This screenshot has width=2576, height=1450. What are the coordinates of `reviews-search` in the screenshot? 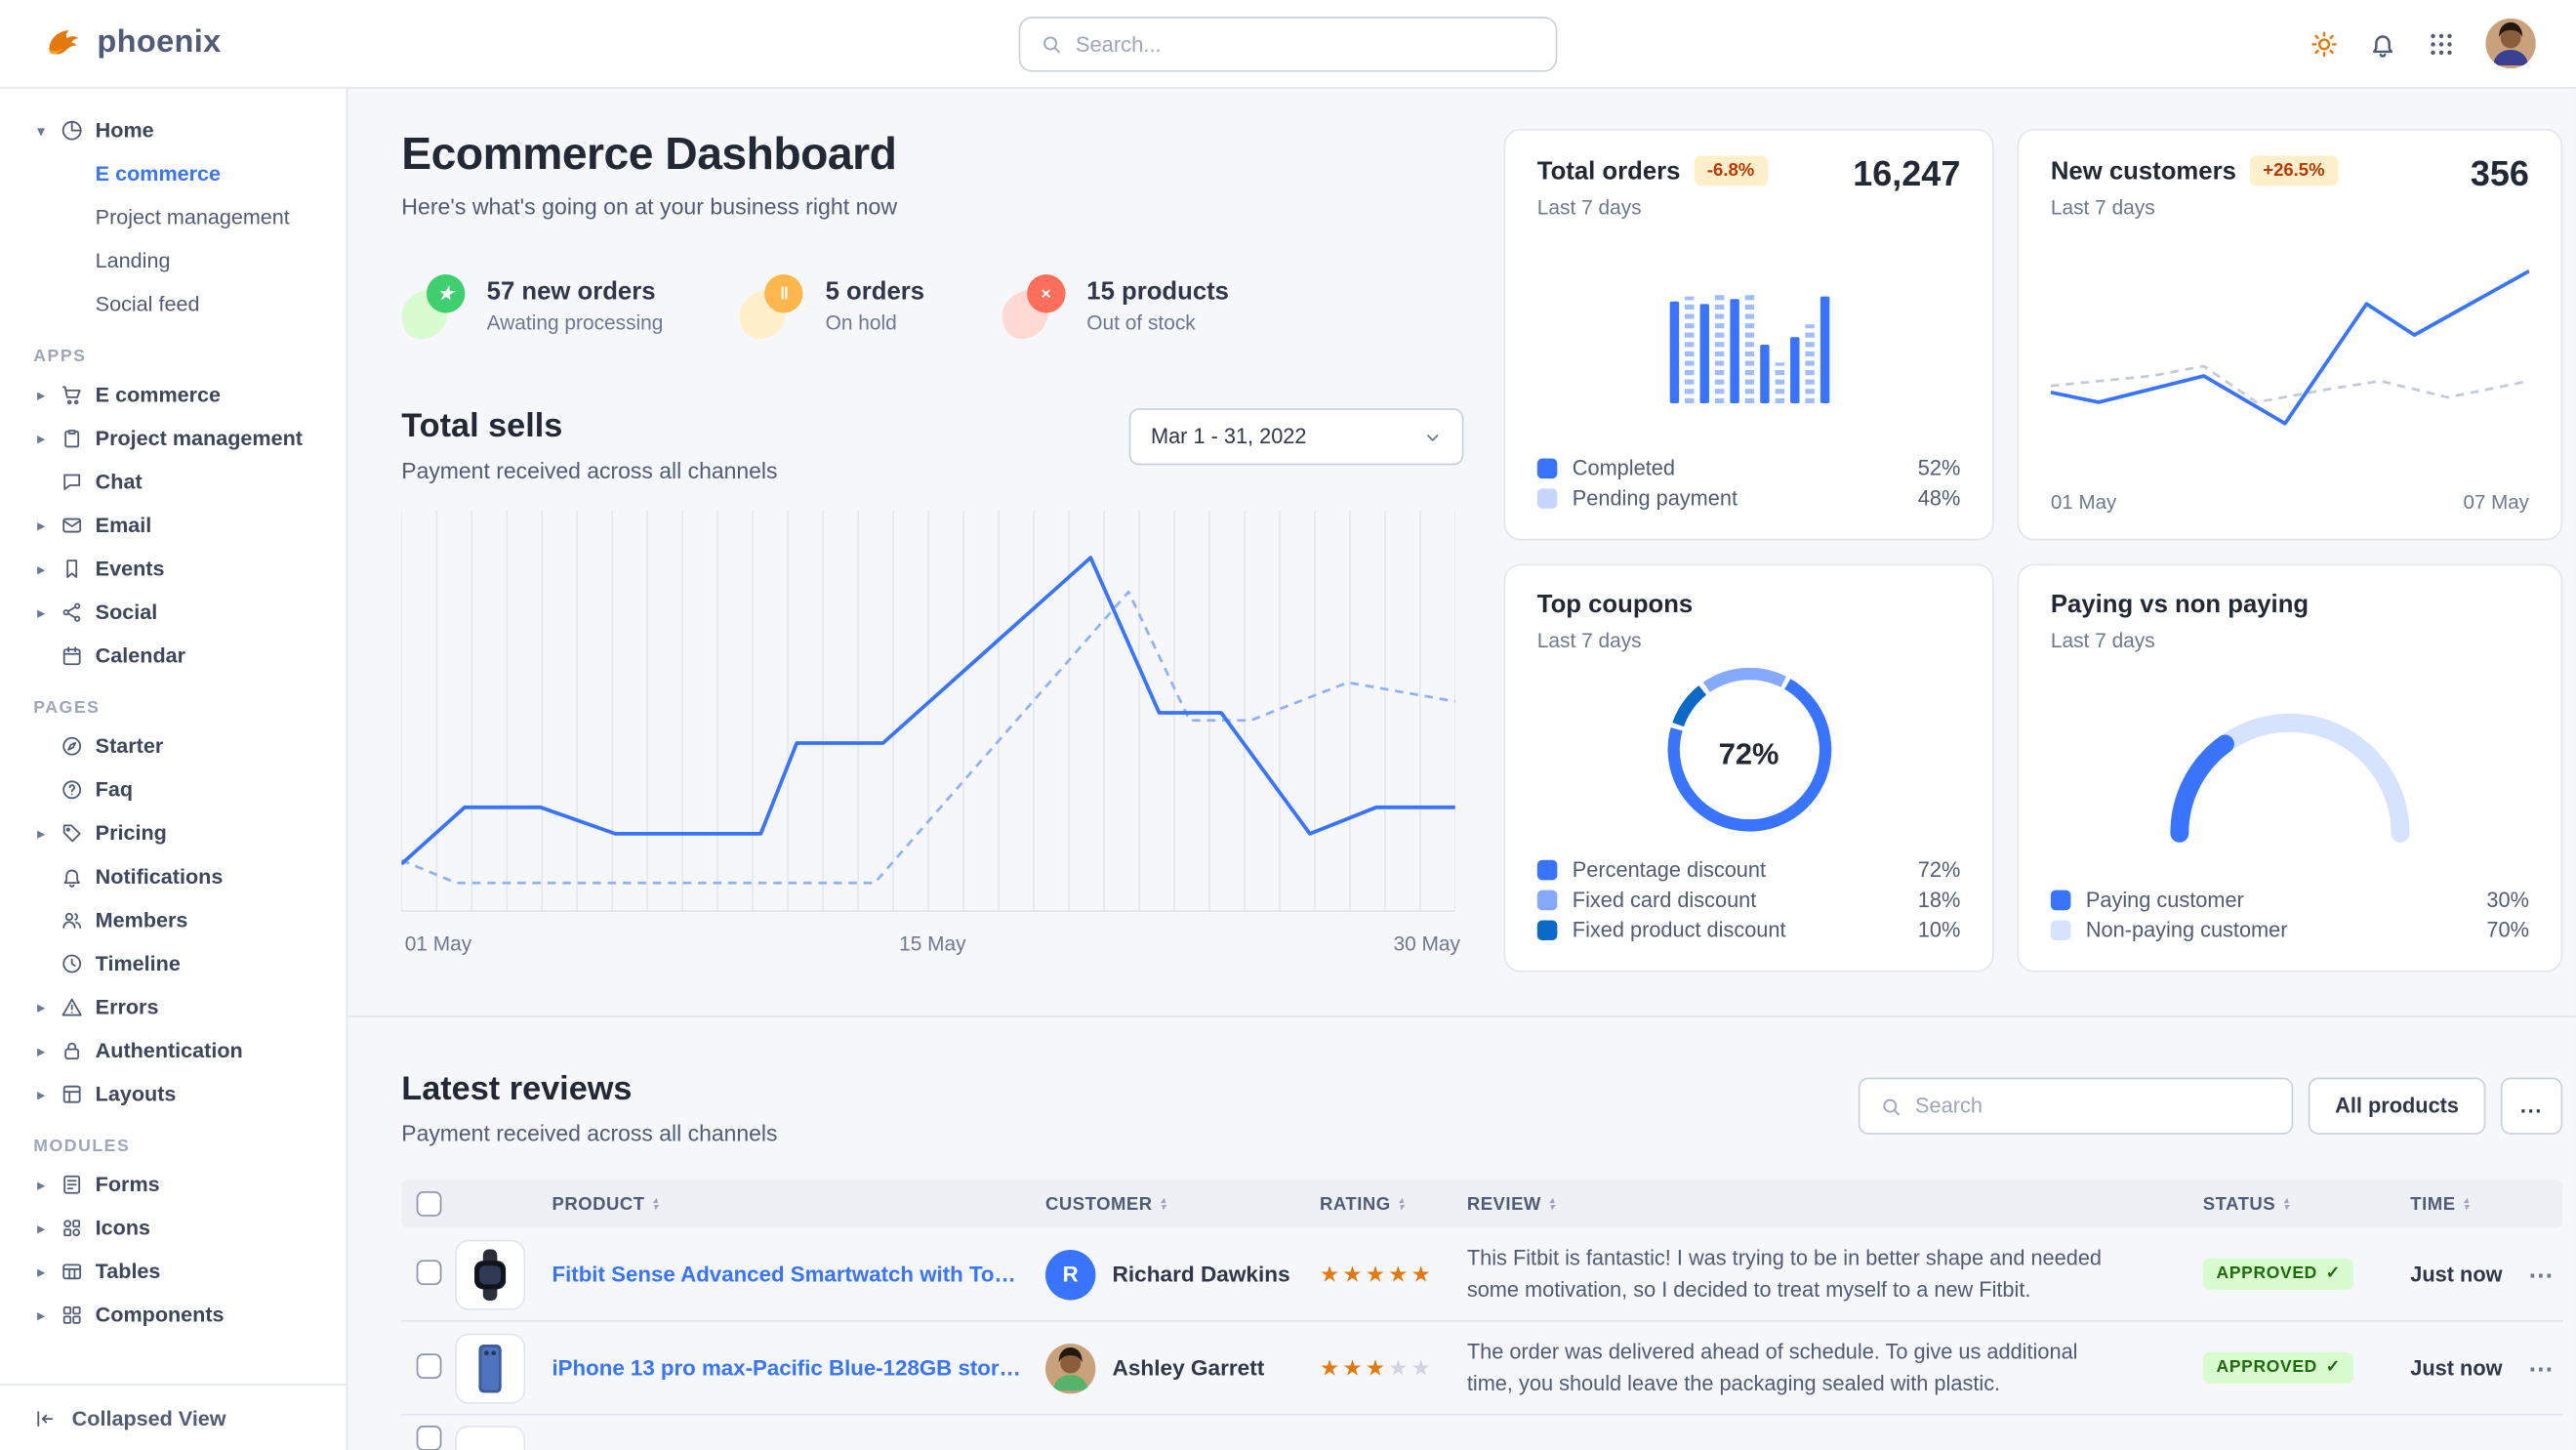 It's located at (2076, 1106).